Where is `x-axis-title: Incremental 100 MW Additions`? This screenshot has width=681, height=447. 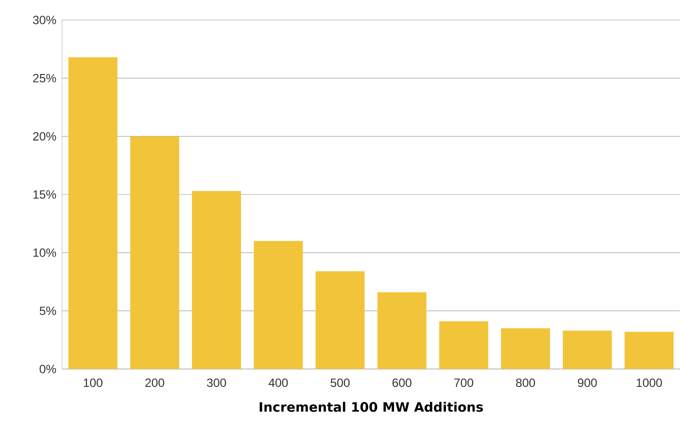
x-axis-title: Incremental 100 MW Additions is located at coordinates (371, 407).